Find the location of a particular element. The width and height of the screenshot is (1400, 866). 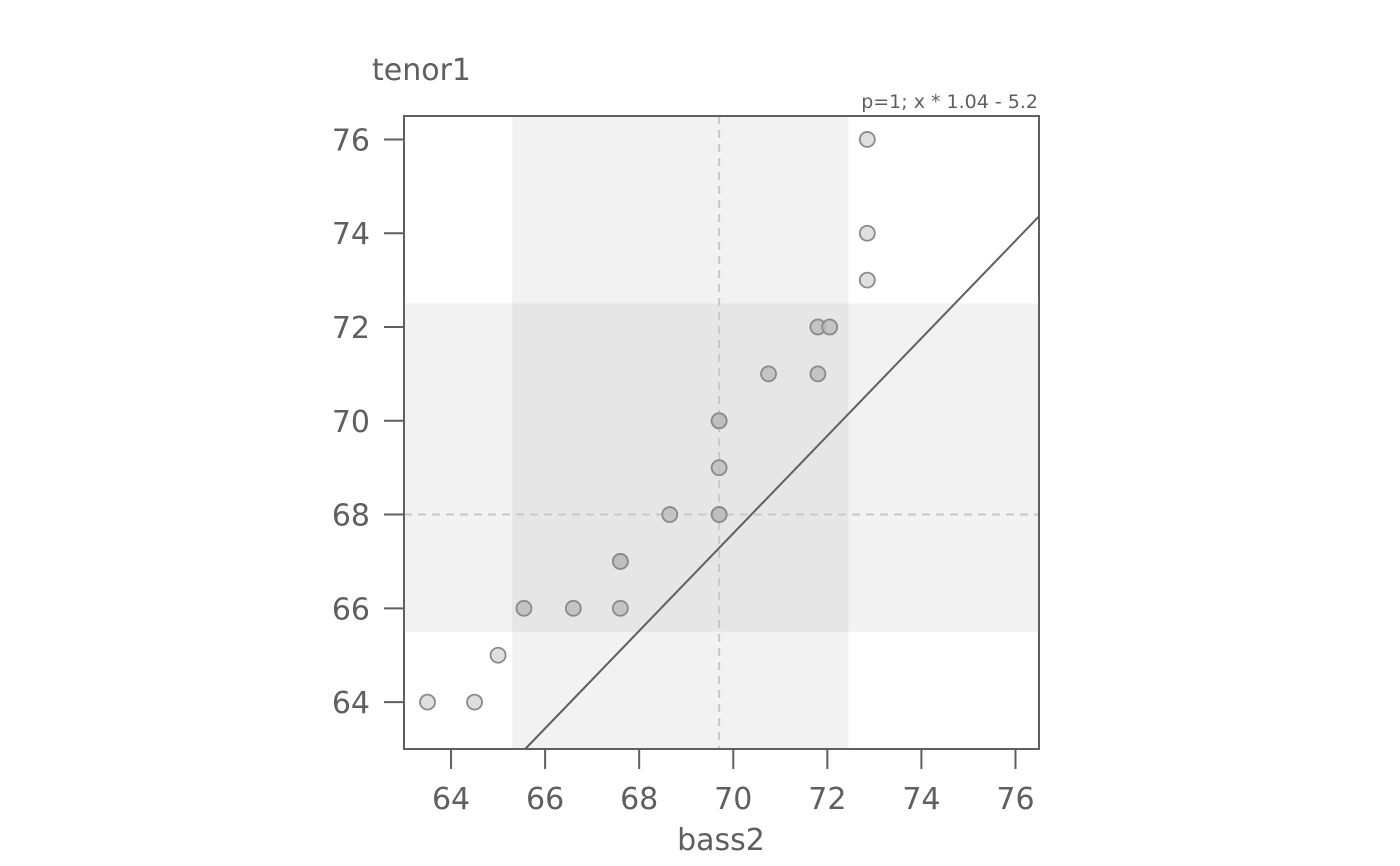

y-tick-label: 68 is located at coordinates (351, 516).